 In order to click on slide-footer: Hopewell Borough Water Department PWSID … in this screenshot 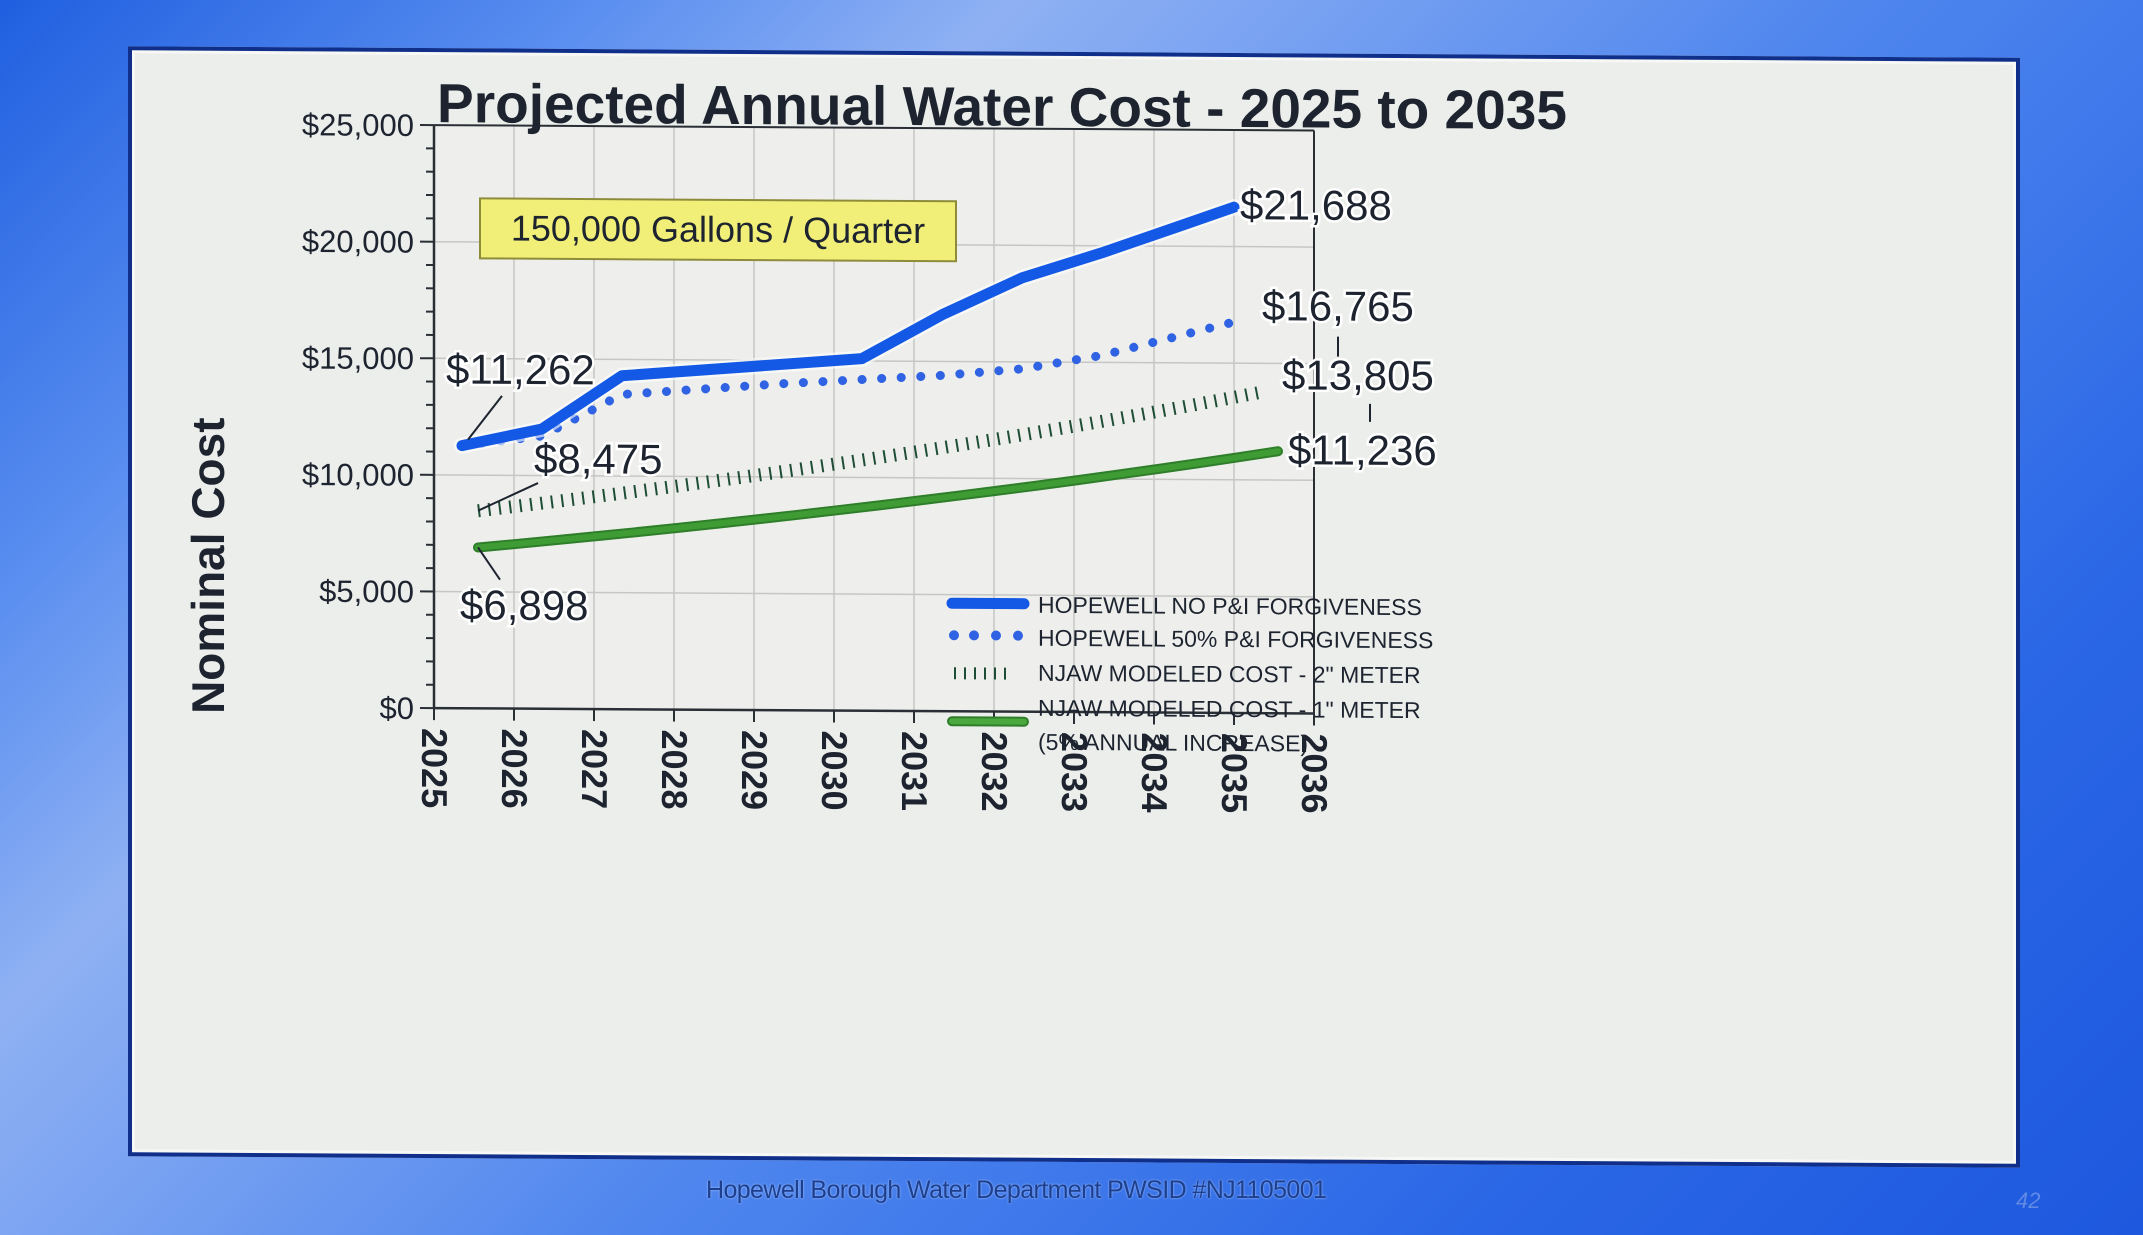, I will do `click(1016, 1190)`.